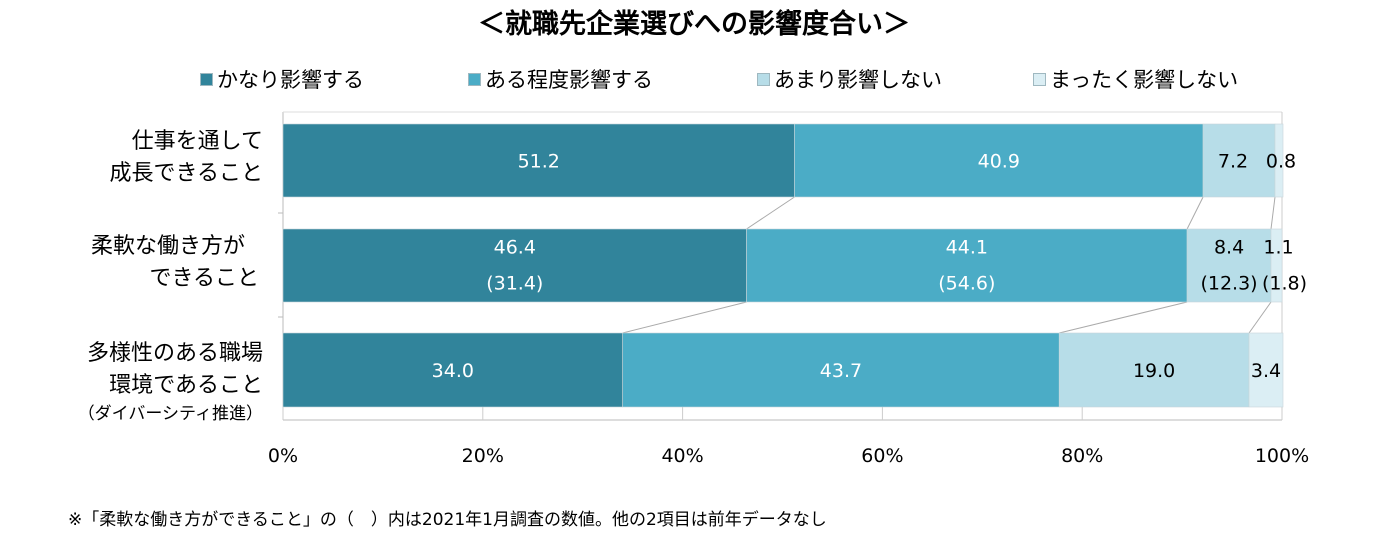 Image resolution: width=1388 pixels, height=535 pixels. What do you see at coordinates (1278, 248) in the screenshot?
I see `data-label: 1.1` at bounding box center [1278, 248].